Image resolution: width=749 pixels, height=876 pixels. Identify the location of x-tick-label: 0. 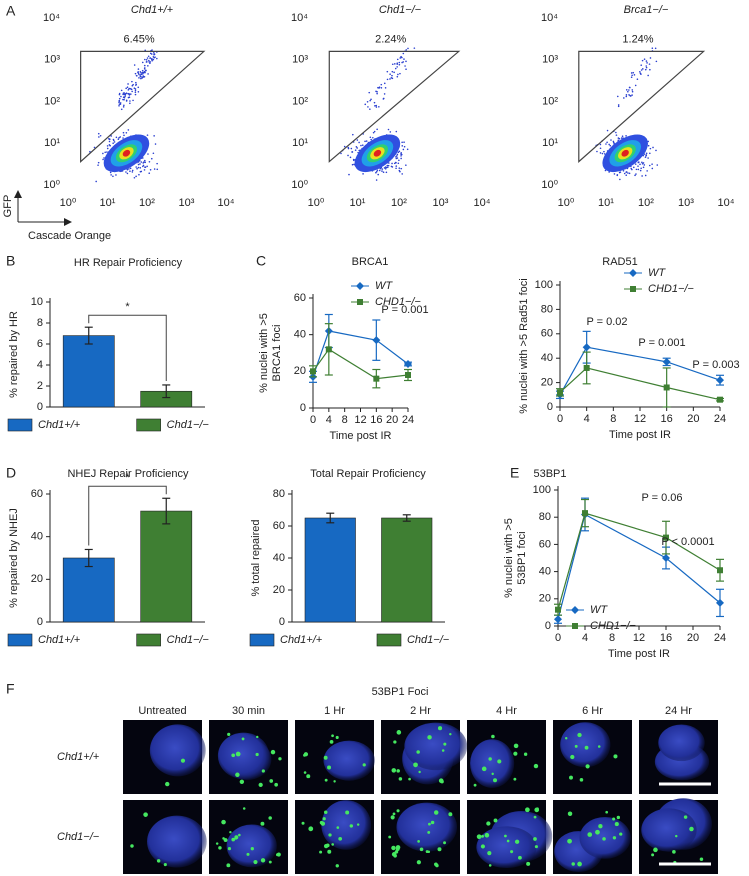
(558, 638).